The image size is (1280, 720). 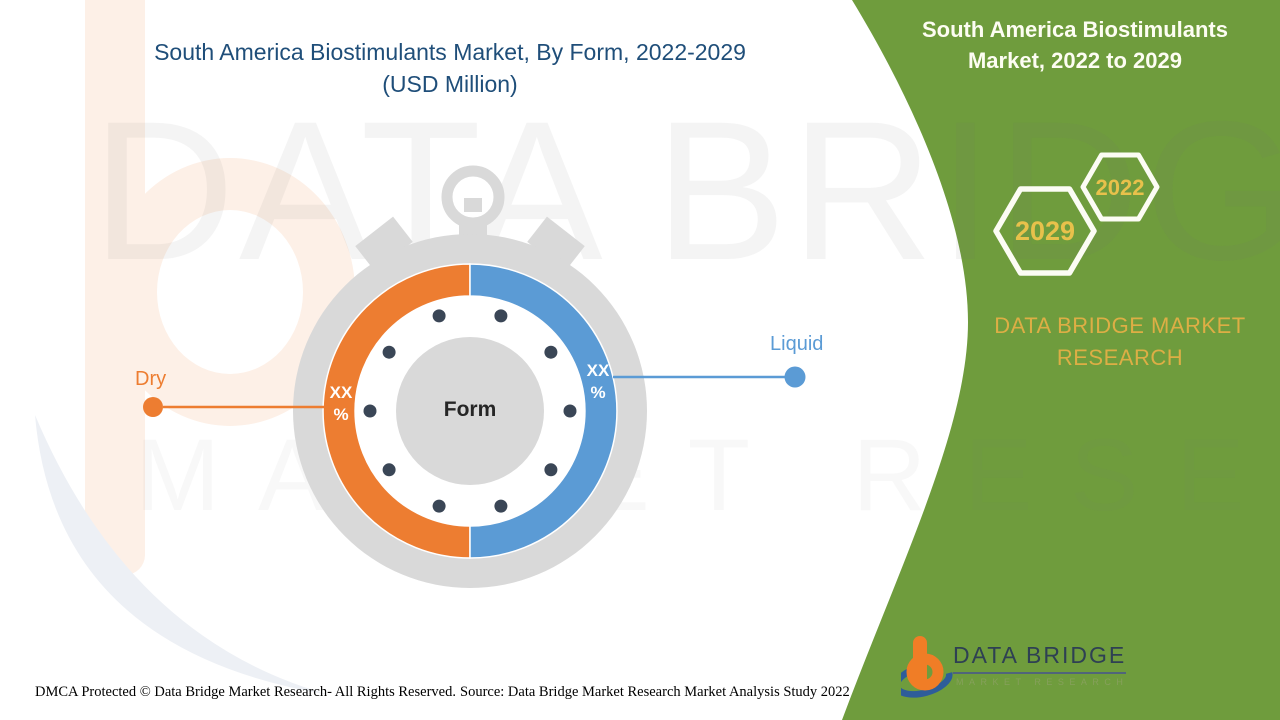 What do you see at coordinates (153, 407) in the screenshot?
I see `dry-leader-dot` at bounding box center [153, 407].